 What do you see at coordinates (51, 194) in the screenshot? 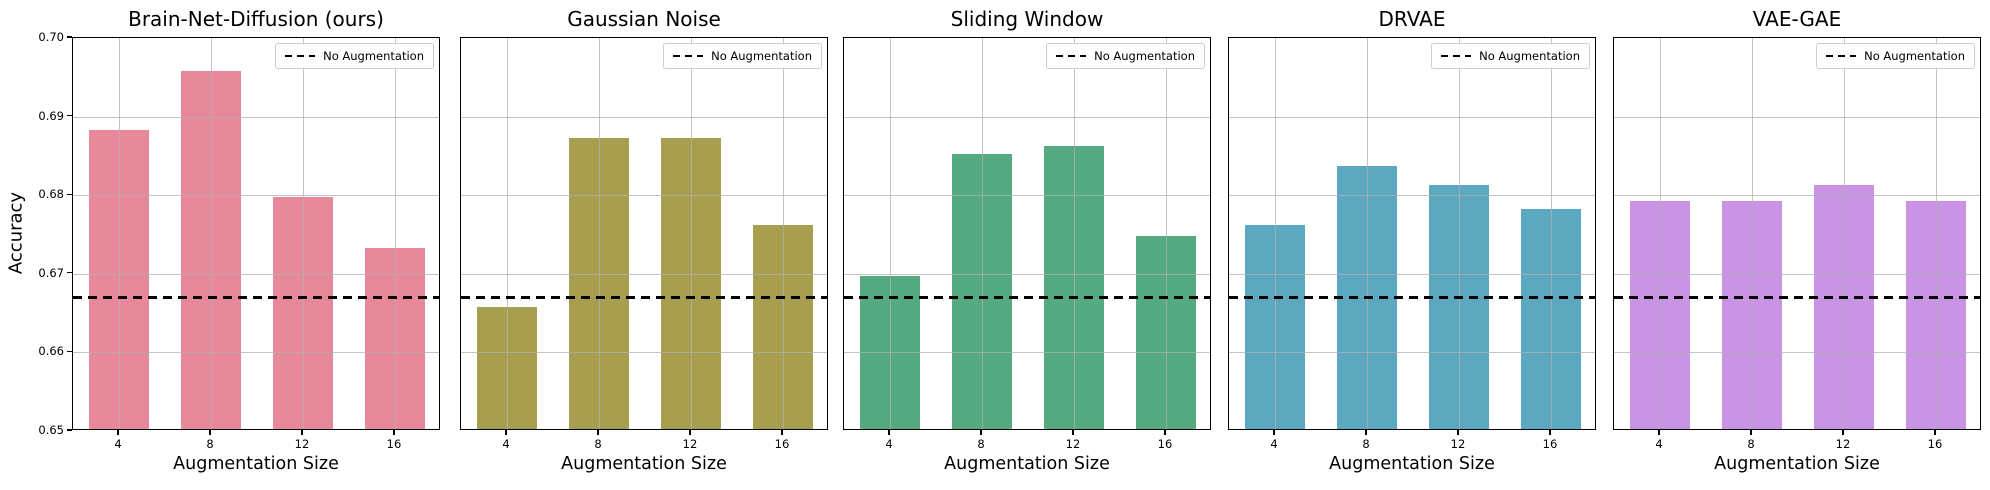
I see `y-tick-label: 0.68` at bounding box center [51, 194].